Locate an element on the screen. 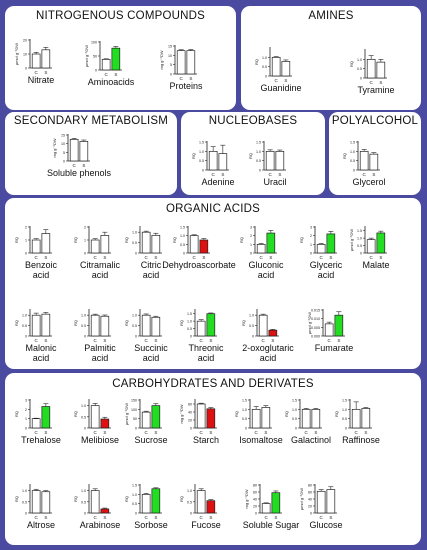 Image resolution: width=427 pixels, height=550 pixels. chart-title: Citric is located at coordinates (151, 265).